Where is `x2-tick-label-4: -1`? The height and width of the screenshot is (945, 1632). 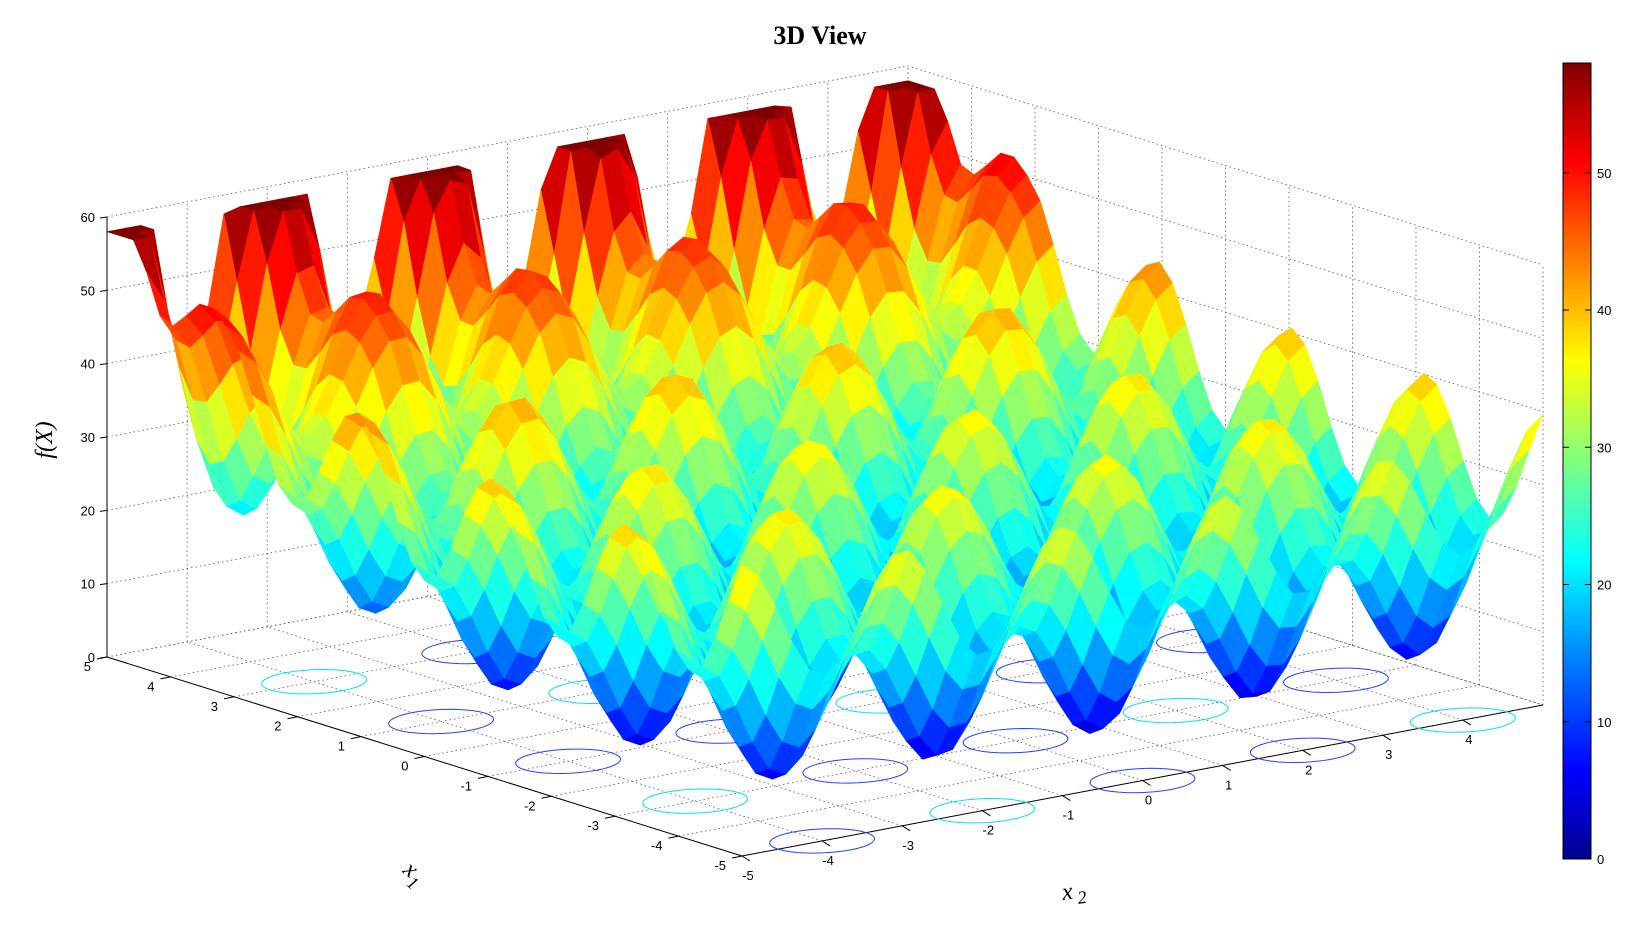
x2-tick-label-4: -1 is located at coordinates (1069, 815).